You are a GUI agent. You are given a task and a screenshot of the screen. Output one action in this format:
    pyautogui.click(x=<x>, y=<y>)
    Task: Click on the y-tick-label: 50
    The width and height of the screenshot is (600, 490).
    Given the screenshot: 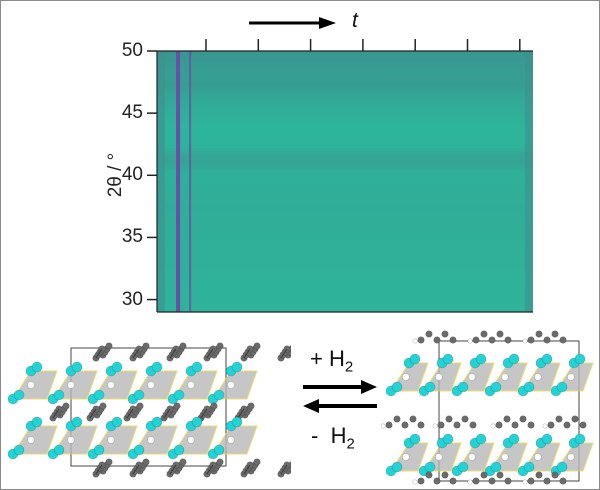 What is the action you would take?
    pyautogui.click(x=132, y=50)
    